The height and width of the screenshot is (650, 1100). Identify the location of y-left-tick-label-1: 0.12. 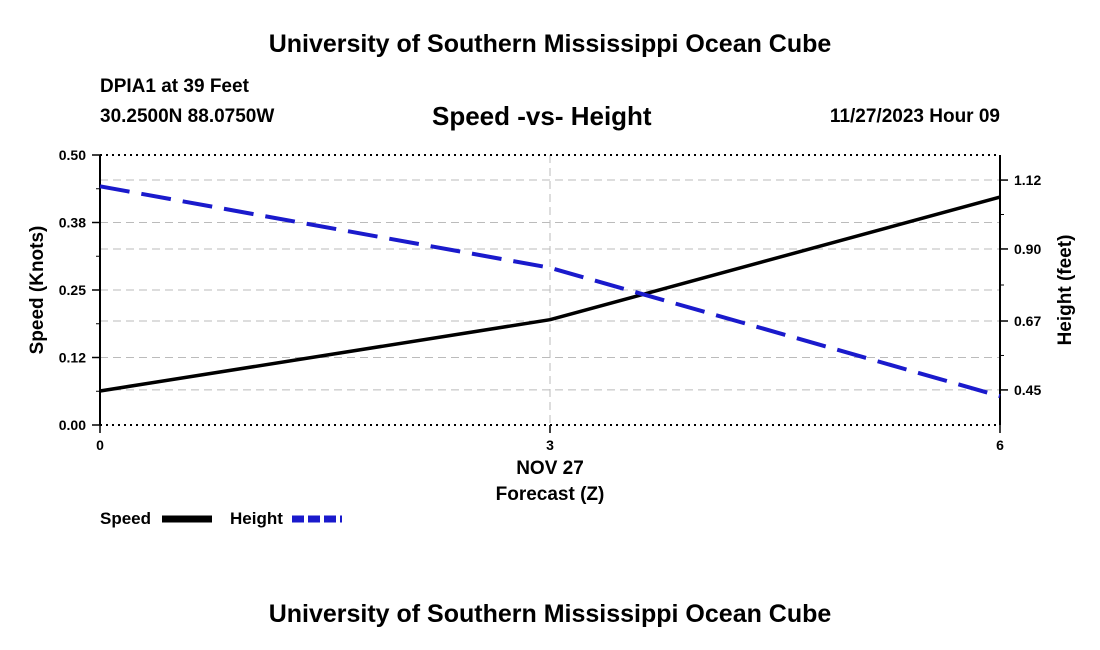
(72, 358).